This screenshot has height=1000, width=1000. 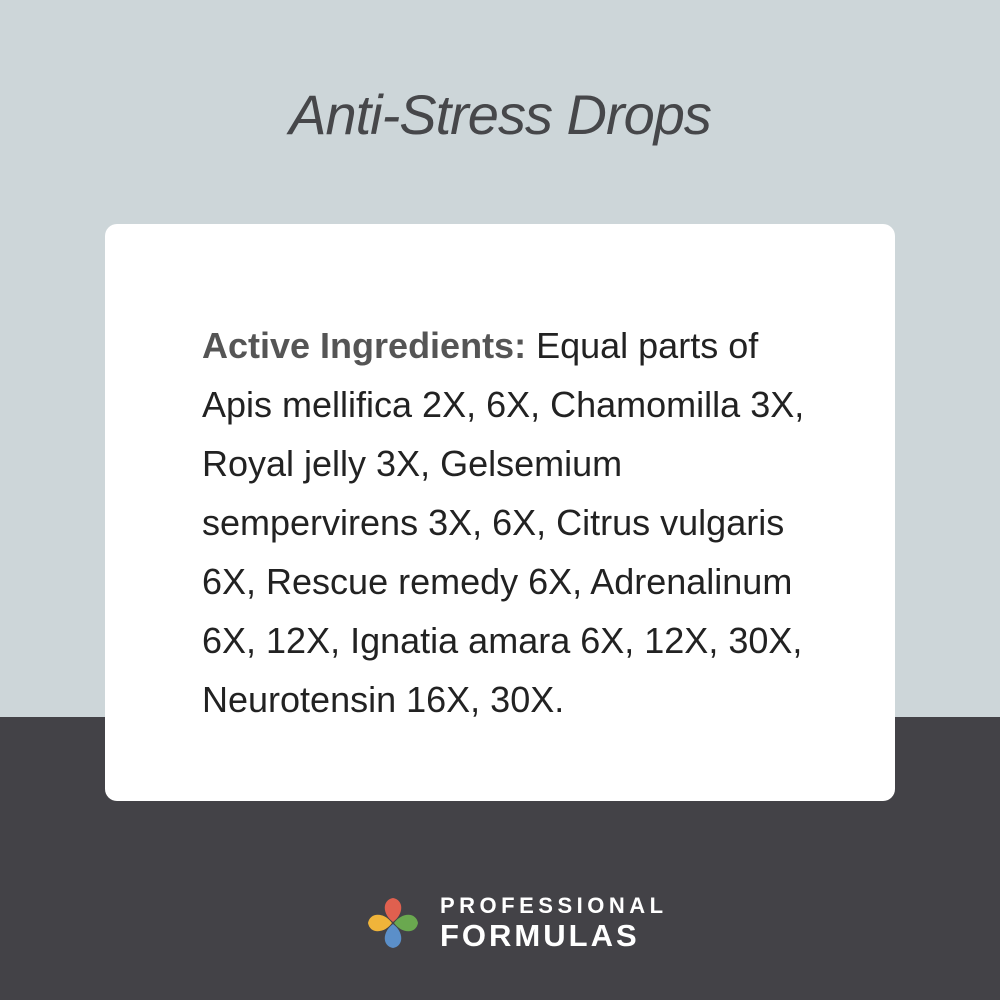 What do you see at coordinates (540, 935) in the screenshot?
I see `brand-line2: FORMULAS` at bounding box center [540, 935].